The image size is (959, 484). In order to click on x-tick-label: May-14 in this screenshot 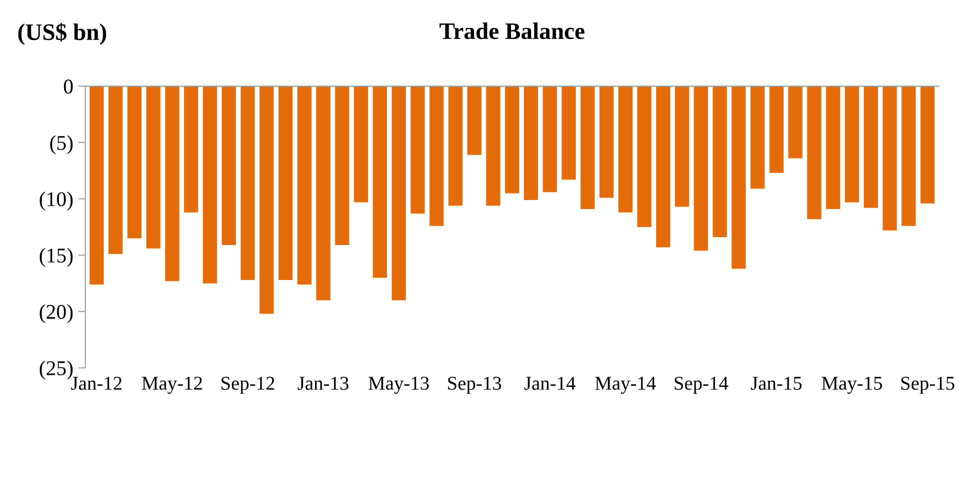, I will do `click(625, 385)`.